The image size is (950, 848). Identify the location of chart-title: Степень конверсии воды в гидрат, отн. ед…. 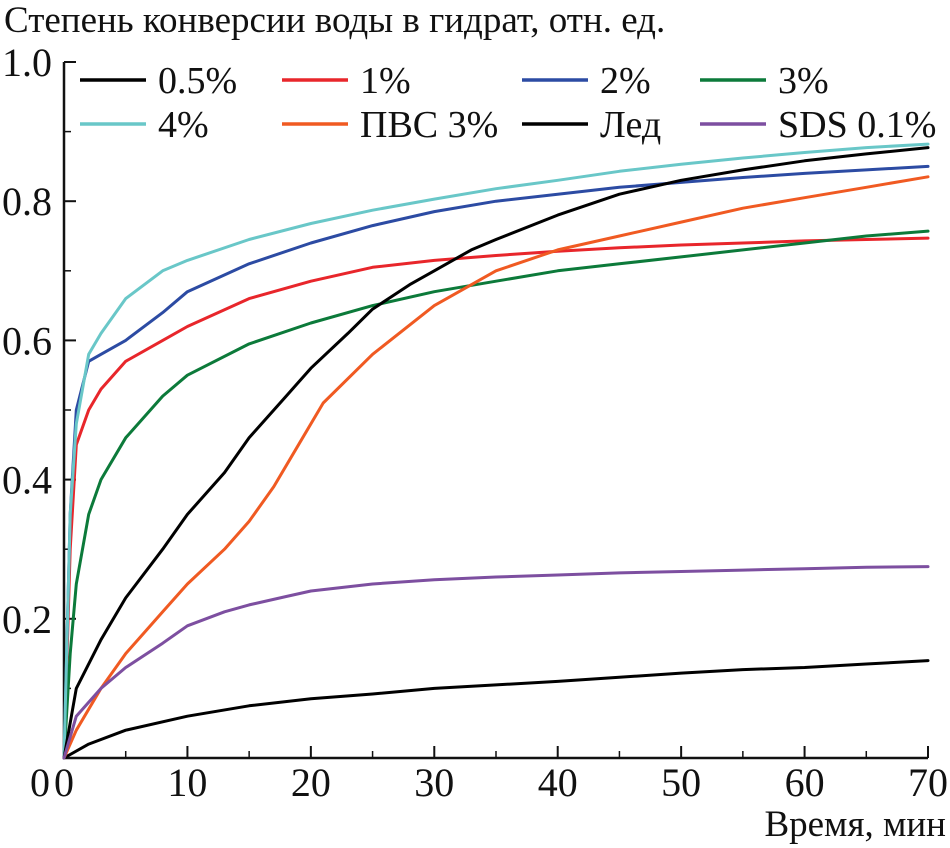
(334, 20).